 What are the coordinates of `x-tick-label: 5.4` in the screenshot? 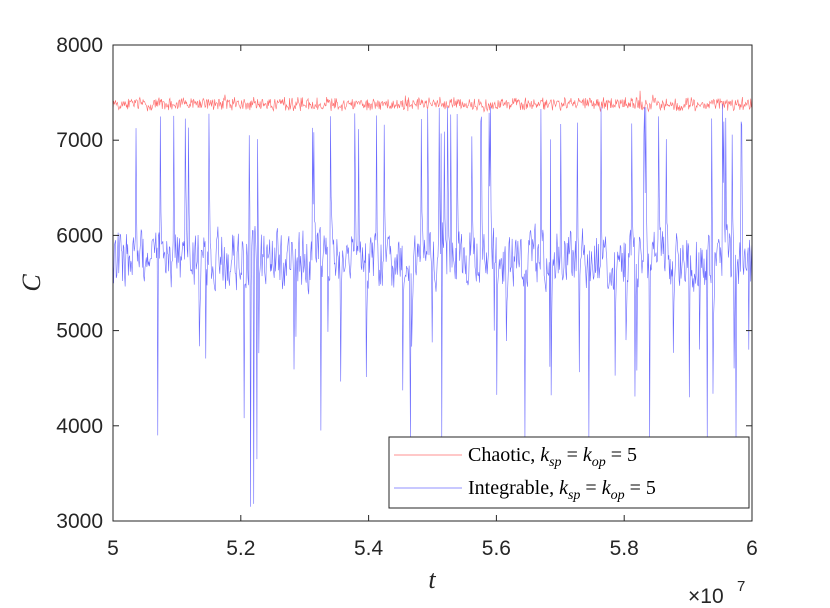 It's located at (369, 548).